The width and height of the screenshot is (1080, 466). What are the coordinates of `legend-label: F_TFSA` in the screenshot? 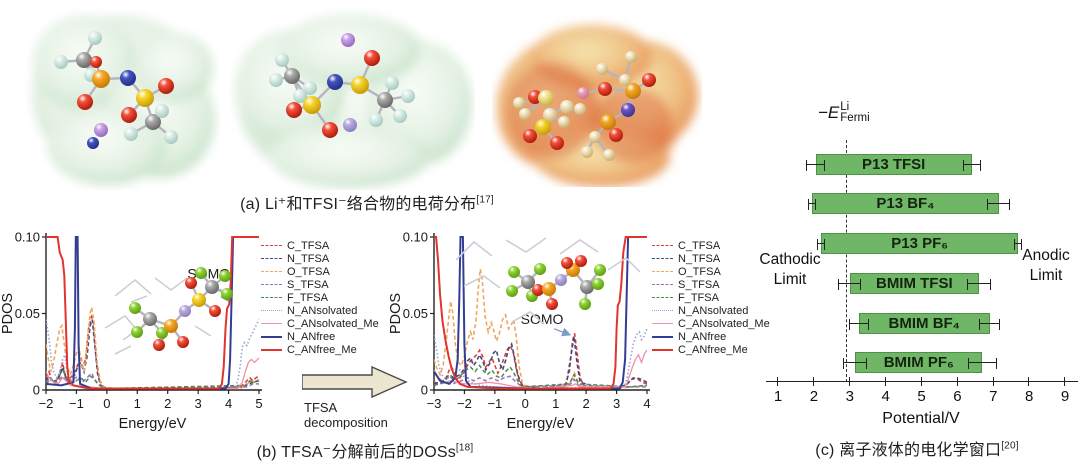 It's located at (698, 297).